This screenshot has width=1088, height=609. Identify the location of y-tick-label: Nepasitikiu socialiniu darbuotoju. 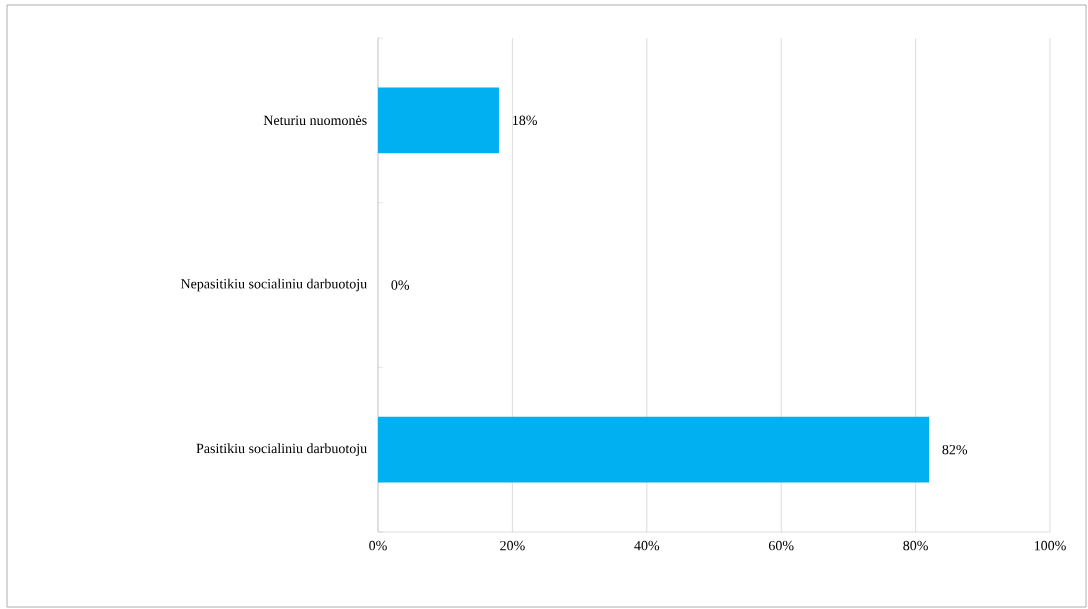
(273, 285).